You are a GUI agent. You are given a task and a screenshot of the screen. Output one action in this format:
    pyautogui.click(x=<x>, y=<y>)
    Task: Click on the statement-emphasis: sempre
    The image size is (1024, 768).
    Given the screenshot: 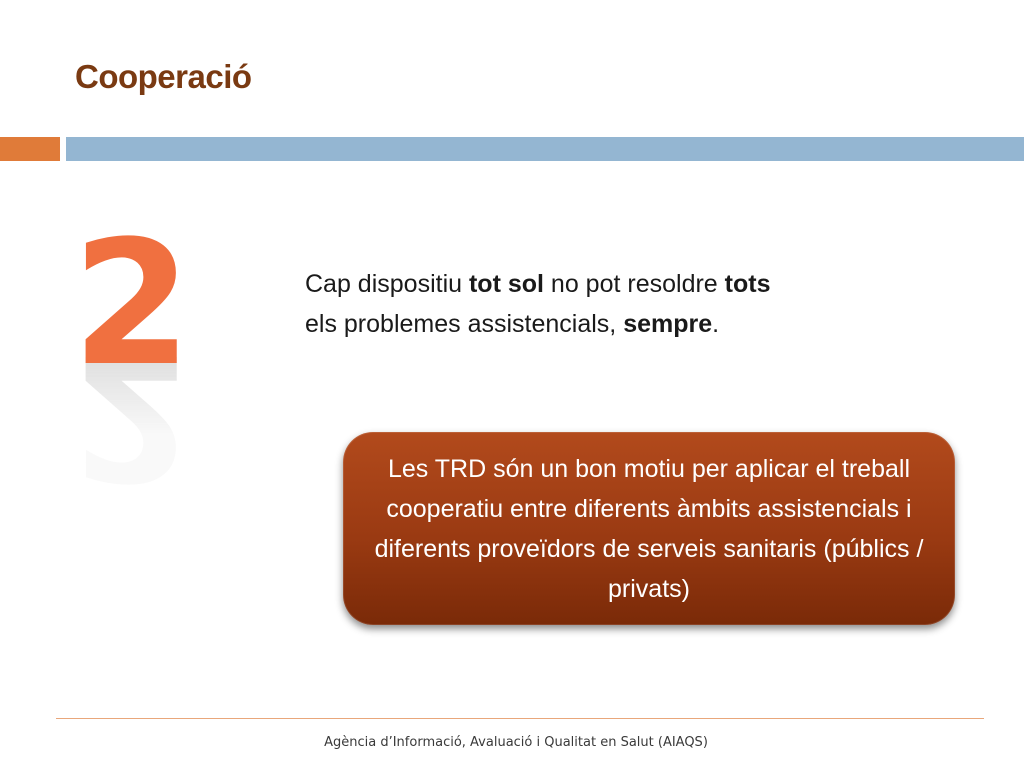 What is the action you would take?
    pyautogui.click(x=668, y=324)
    